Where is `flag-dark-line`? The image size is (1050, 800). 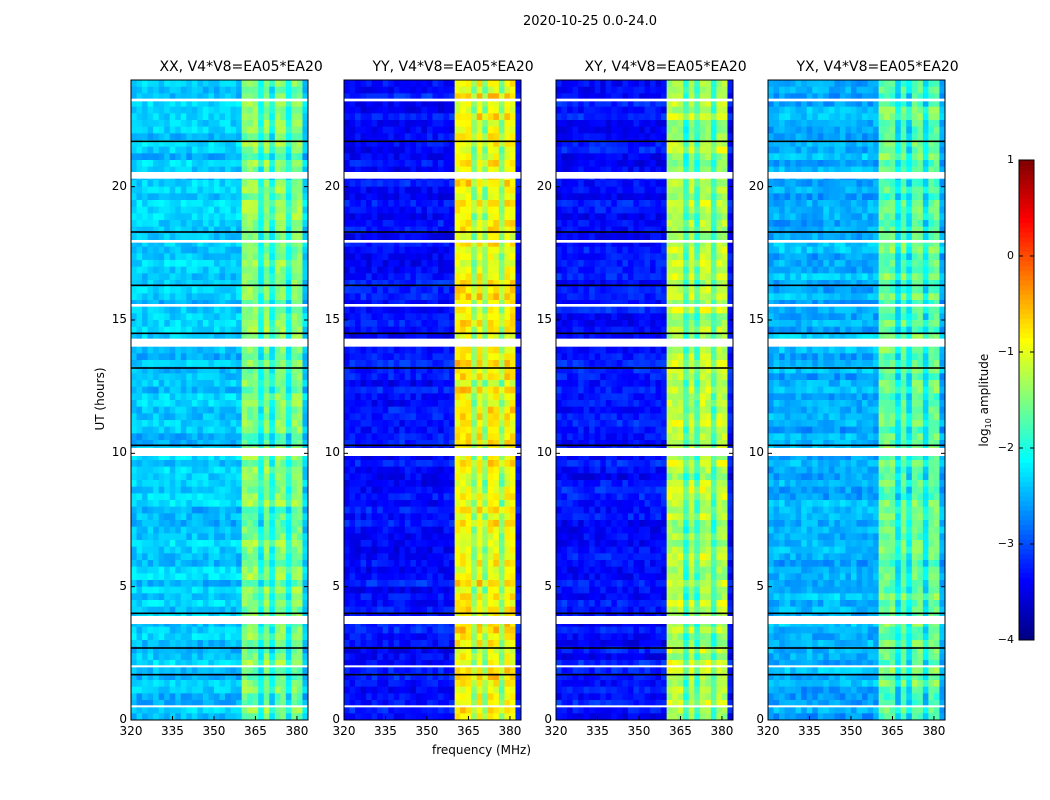 flag-dark-line is located at coordinates (219, 674).